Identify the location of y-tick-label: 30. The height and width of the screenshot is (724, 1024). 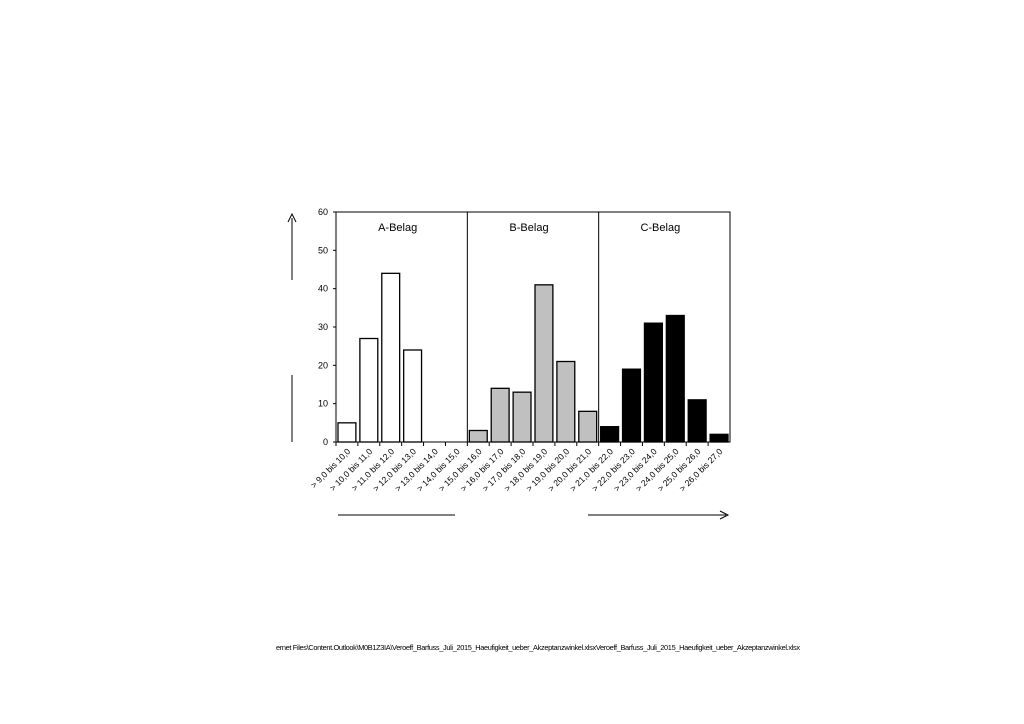
(323, 327).